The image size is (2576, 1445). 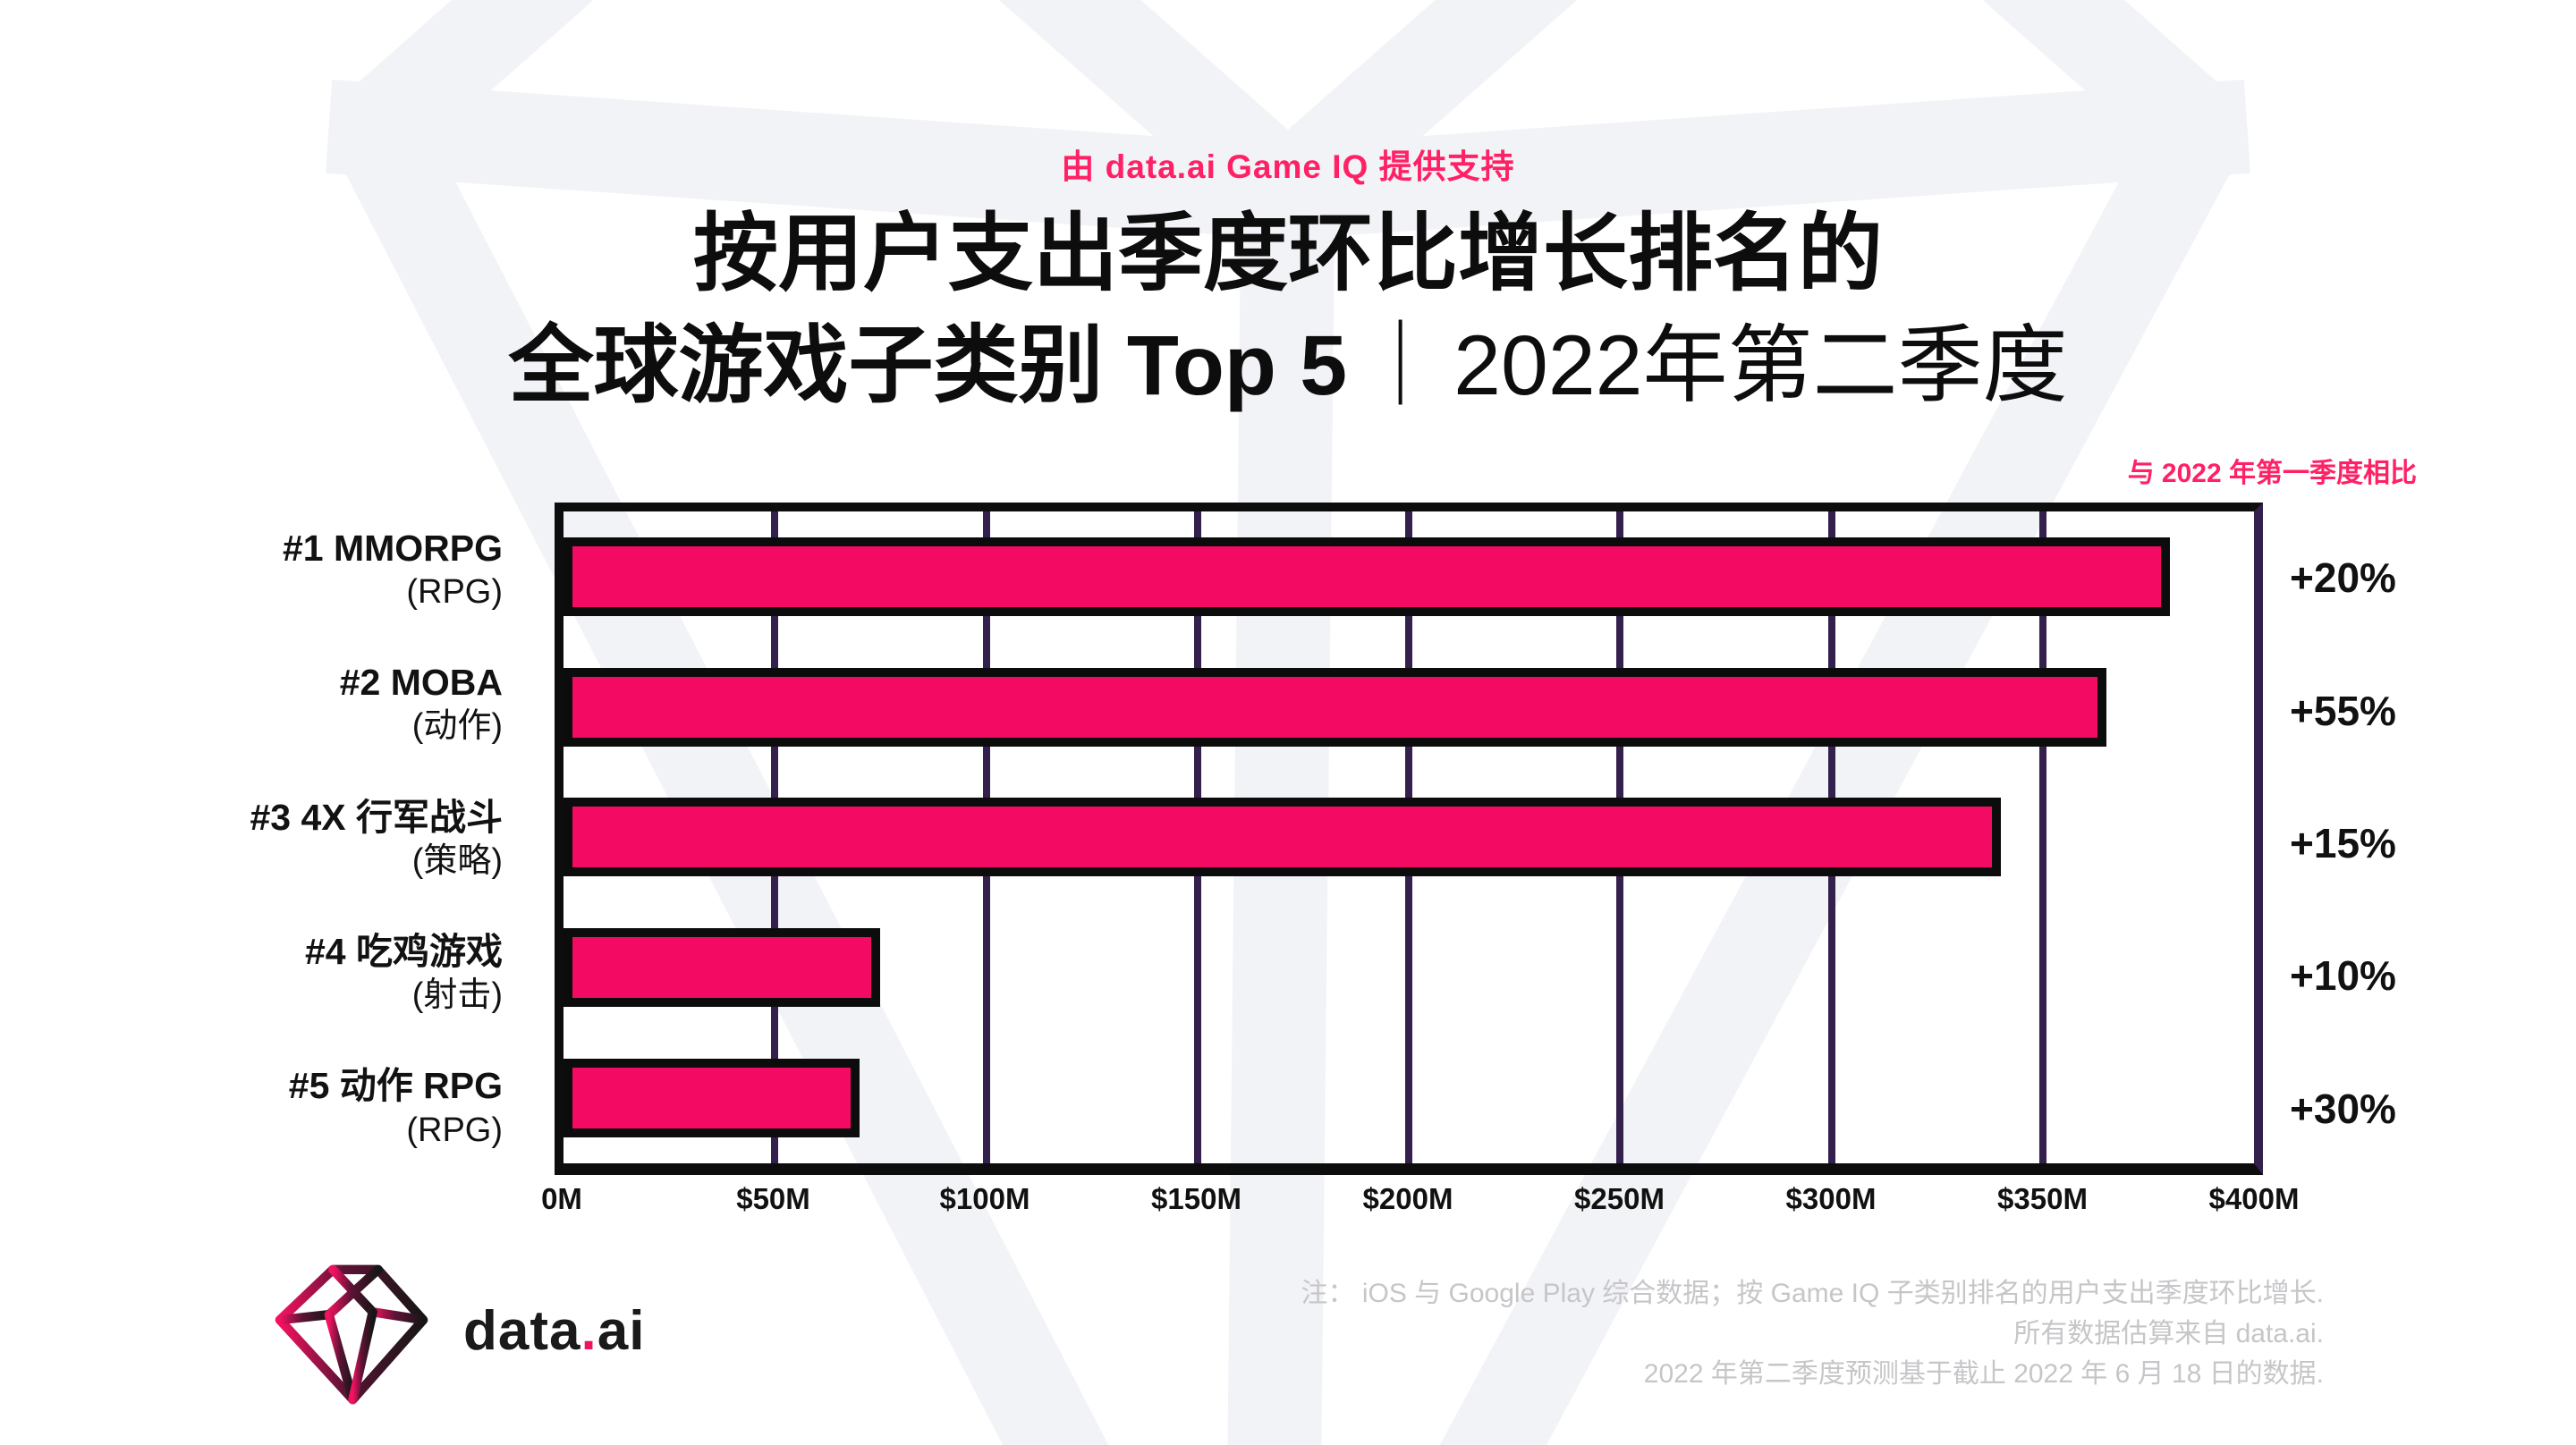 What do you see at coordinates (457, 860) in the screenshot?
I see `category-genre: (策略)` at bounding box center [457, 860].